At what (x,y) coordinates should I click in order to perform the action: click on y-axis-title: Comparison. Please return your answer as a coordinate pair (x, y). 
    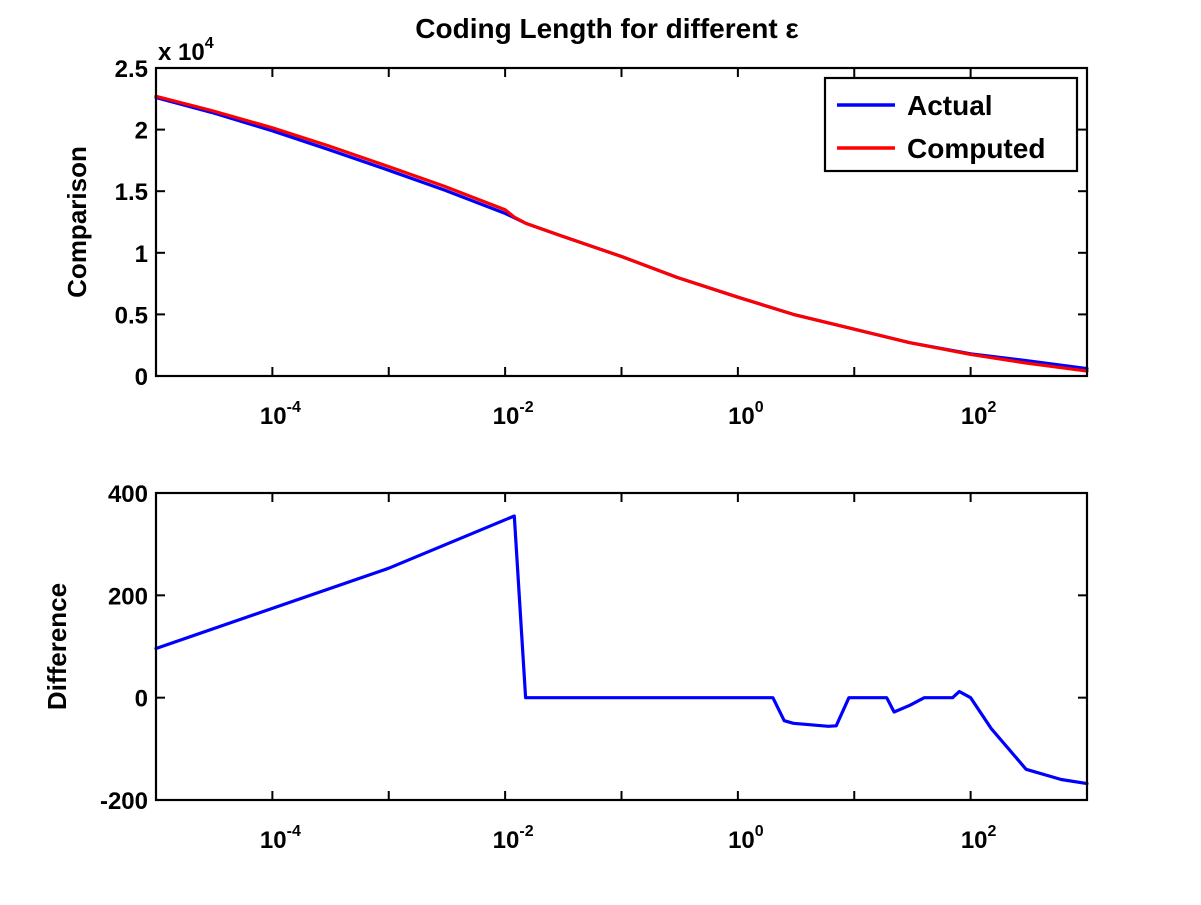
    Looking at the image, I should click on (77, 222).